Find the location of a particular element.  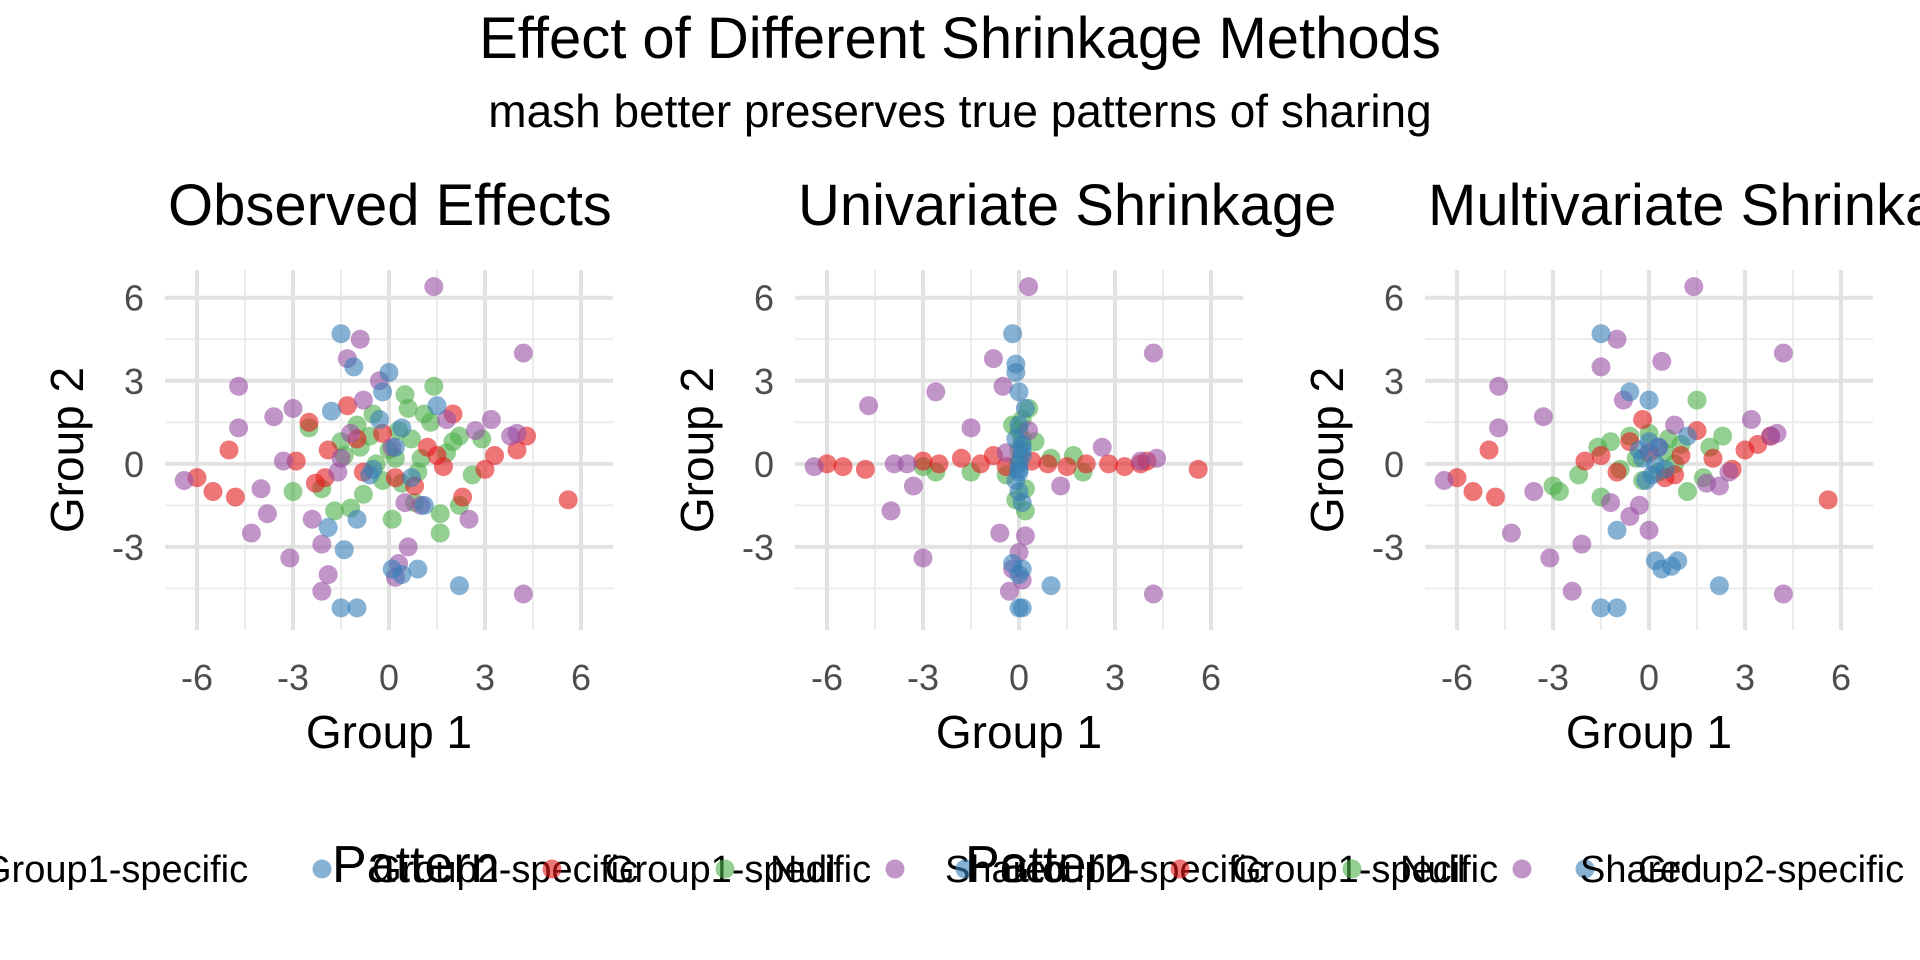

x-tick-label: 3 is located at coordinates (1745, 677).